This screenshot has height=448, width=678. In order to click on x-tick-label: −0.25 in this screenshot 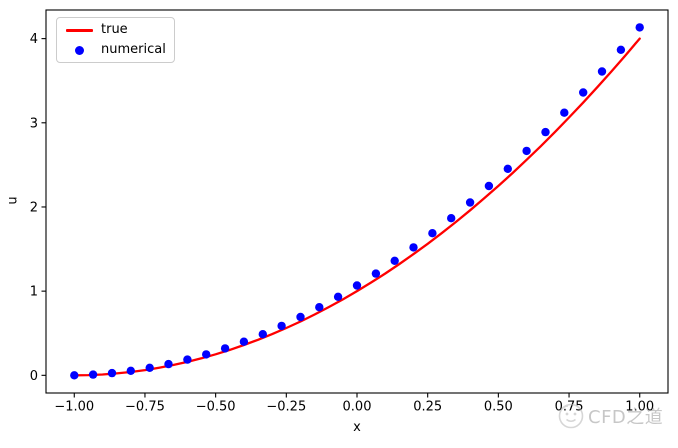, I will do `click(286, 407)`.